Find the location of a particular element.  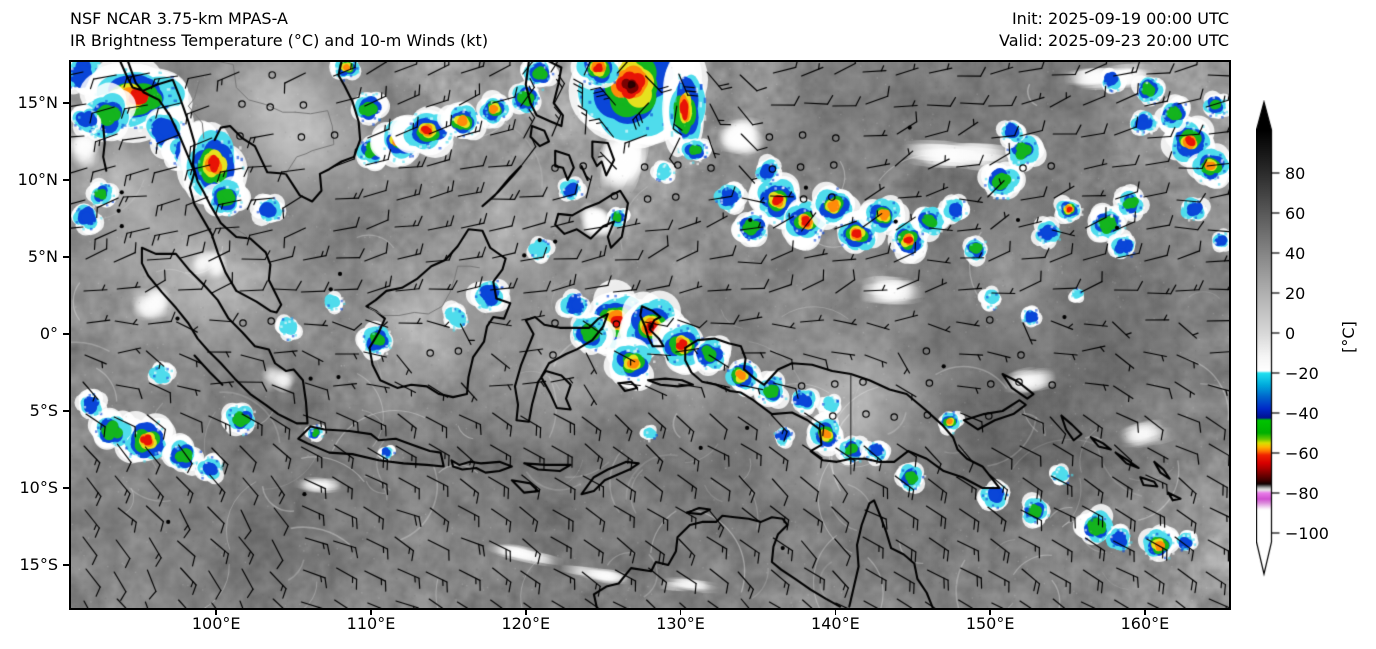

colorbar-tick-label: 0 is located at coordinates (1290, 333).